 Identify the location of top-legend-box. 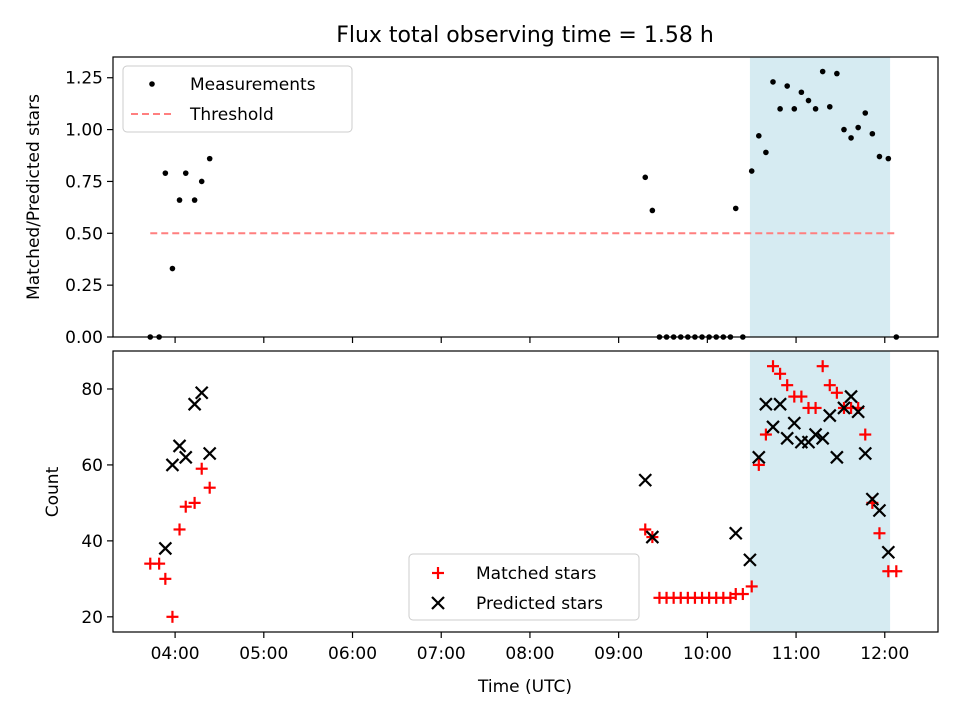
(237, 99).